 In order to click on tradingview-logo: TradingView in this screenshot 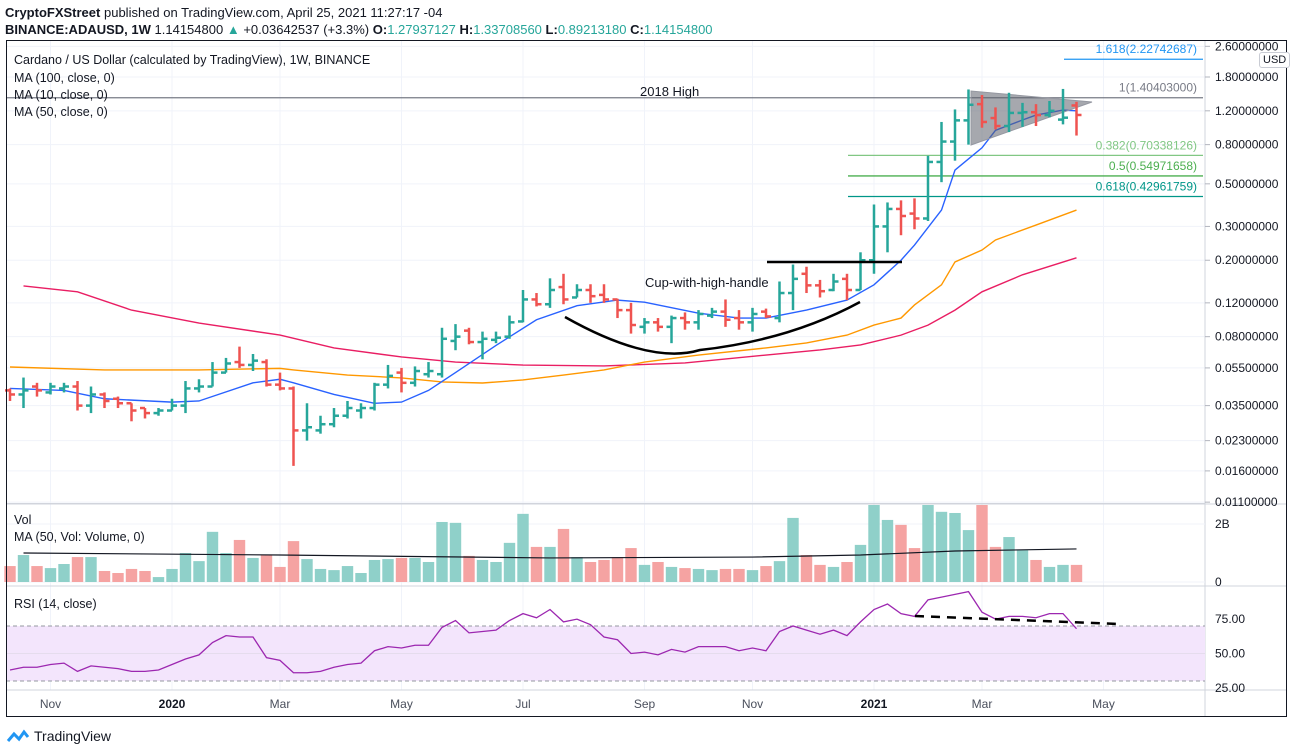, I will do `click(58, 736)`.